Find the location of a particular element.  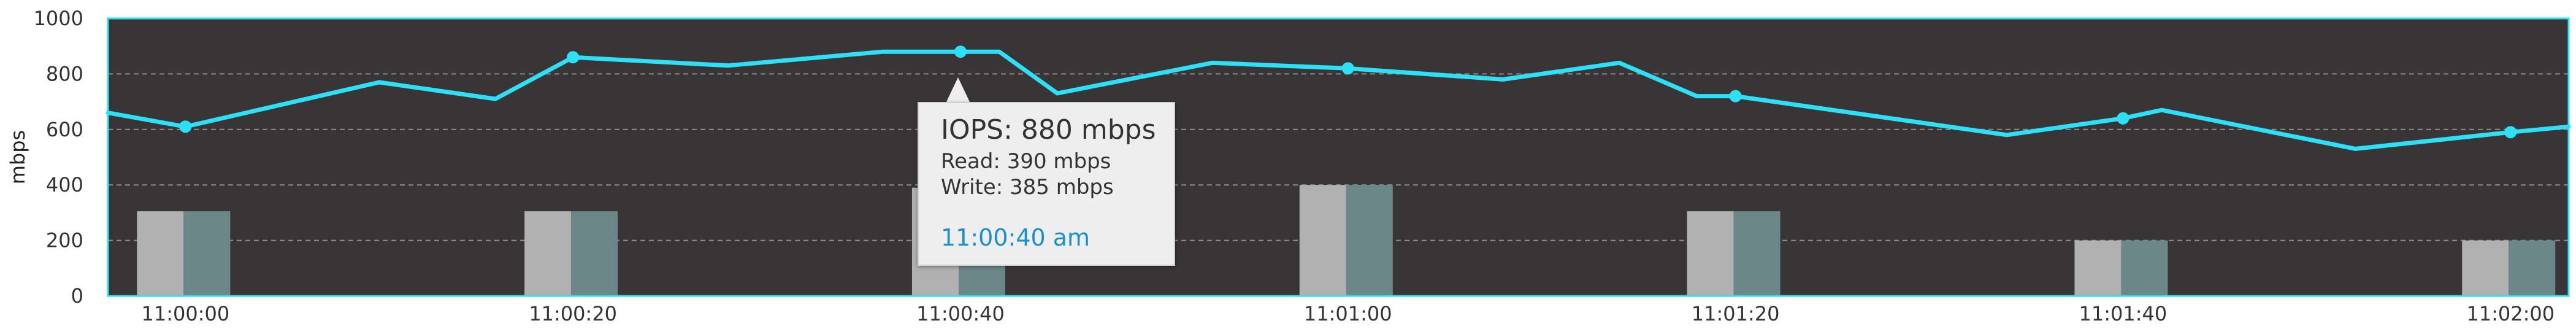

x-tick-label: 11:01:20 is located at coordinates (1736, 313).